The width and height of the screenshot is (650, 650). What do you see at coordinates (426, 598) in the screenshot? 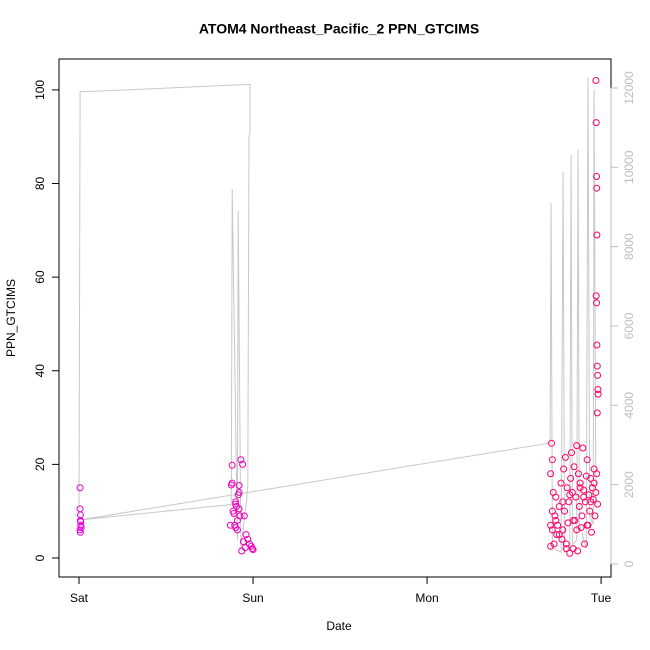
I see `x-tick-label: Mon` at bounding box center [426, 598].